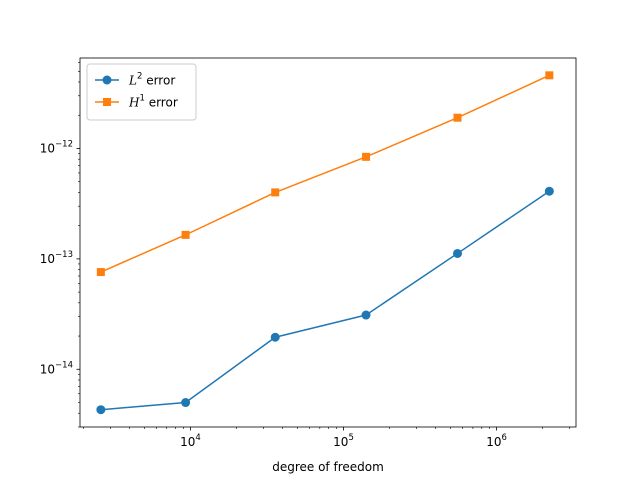  I want to click on legend-box, so click(141, 92).